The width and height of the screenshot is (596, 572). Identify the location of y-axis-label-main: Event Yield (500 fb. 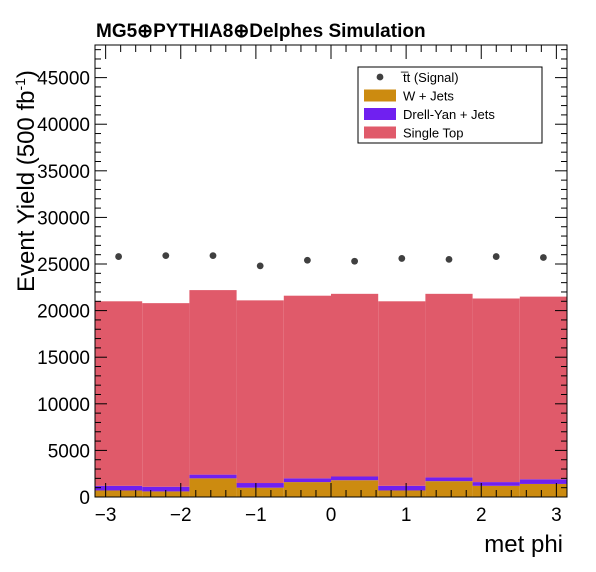
(26, 191).